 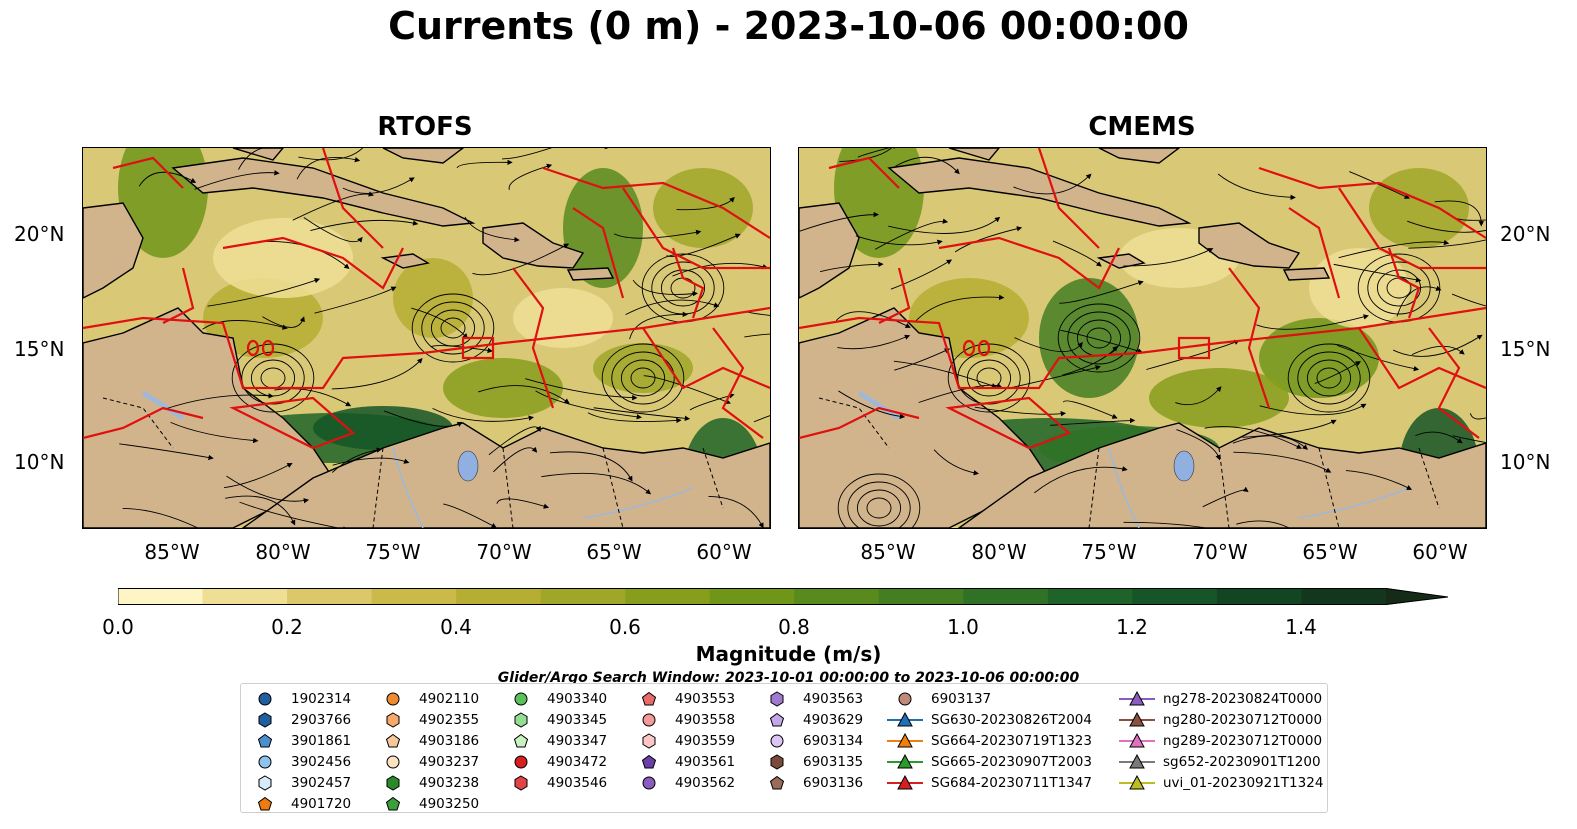 What do you see at coordinates (683, 740) in the screenshot?
I see `legend-column: 4903553 4903558 4903559 4903561 4903562` at bounding box center [683, 740].